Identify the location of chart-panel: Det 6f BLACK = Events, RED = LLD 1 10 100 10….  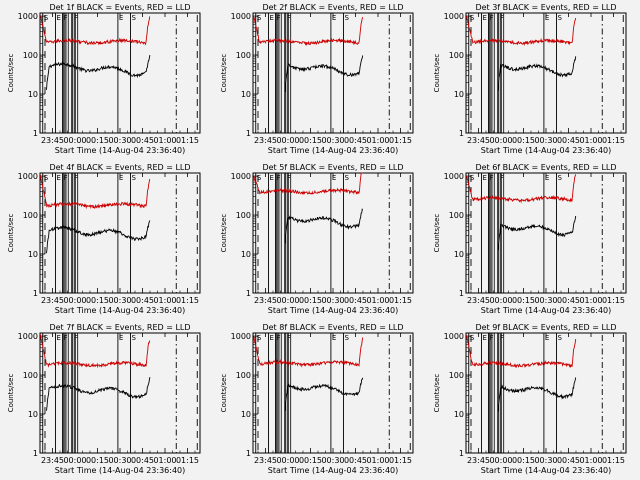
(530, 239).